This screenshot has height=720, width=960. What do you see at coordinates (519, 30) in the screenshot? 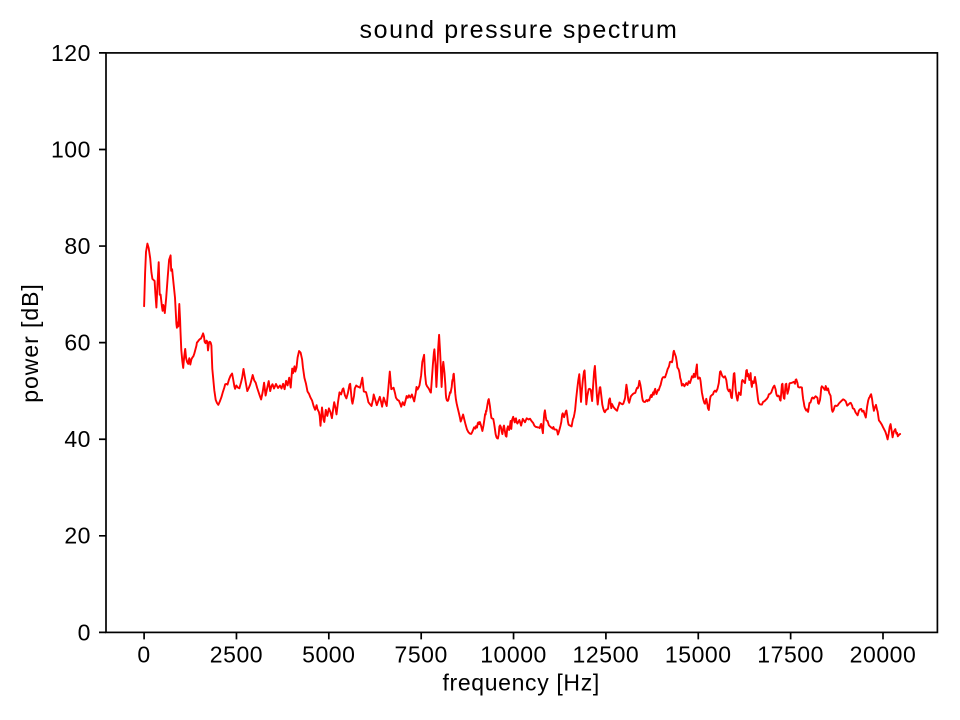
I see `svg-text: sound pressure spectrum` at bounding box center [519, 30].